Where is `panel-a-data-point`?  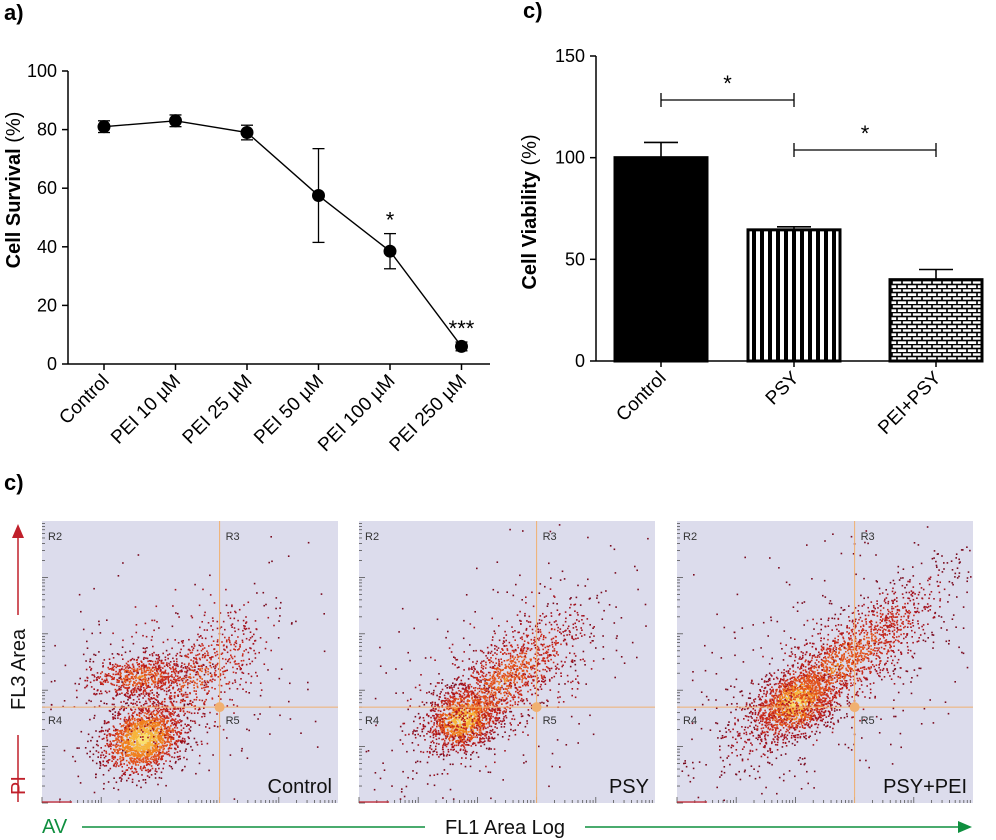 panel-a-data-point is located at coordinates (390, 251).